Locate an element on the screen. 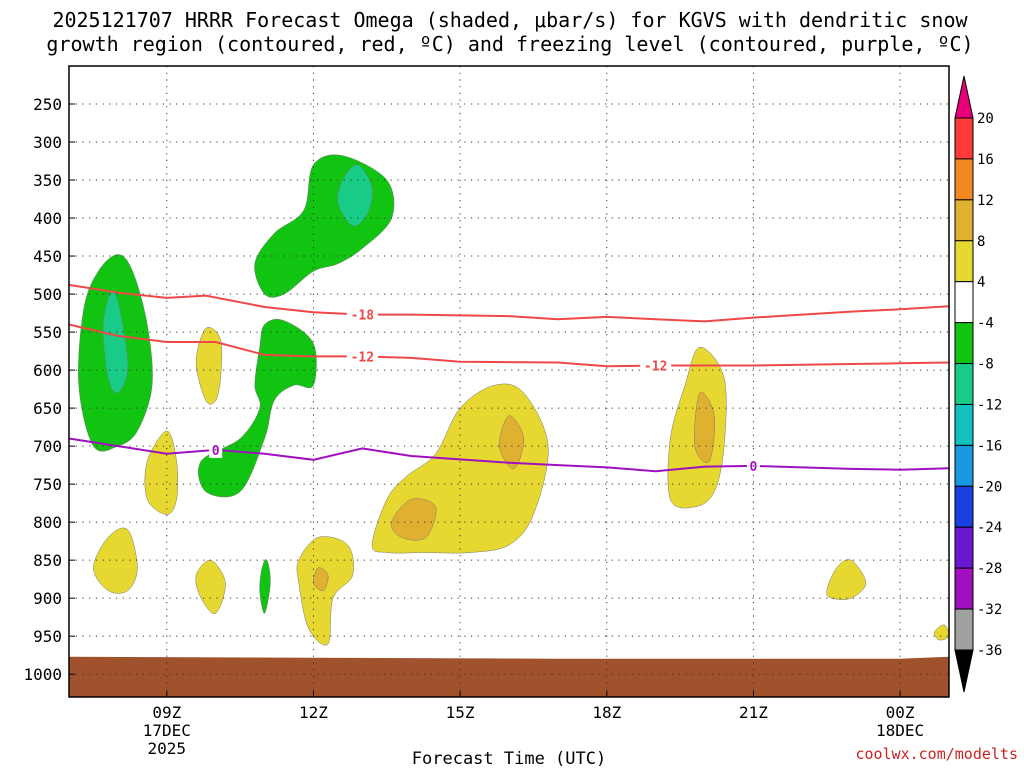 Image resolution: width=1024 pixels, height=768 pixels. y-tick-label-450: 450 is located at coordinates (47, 256).